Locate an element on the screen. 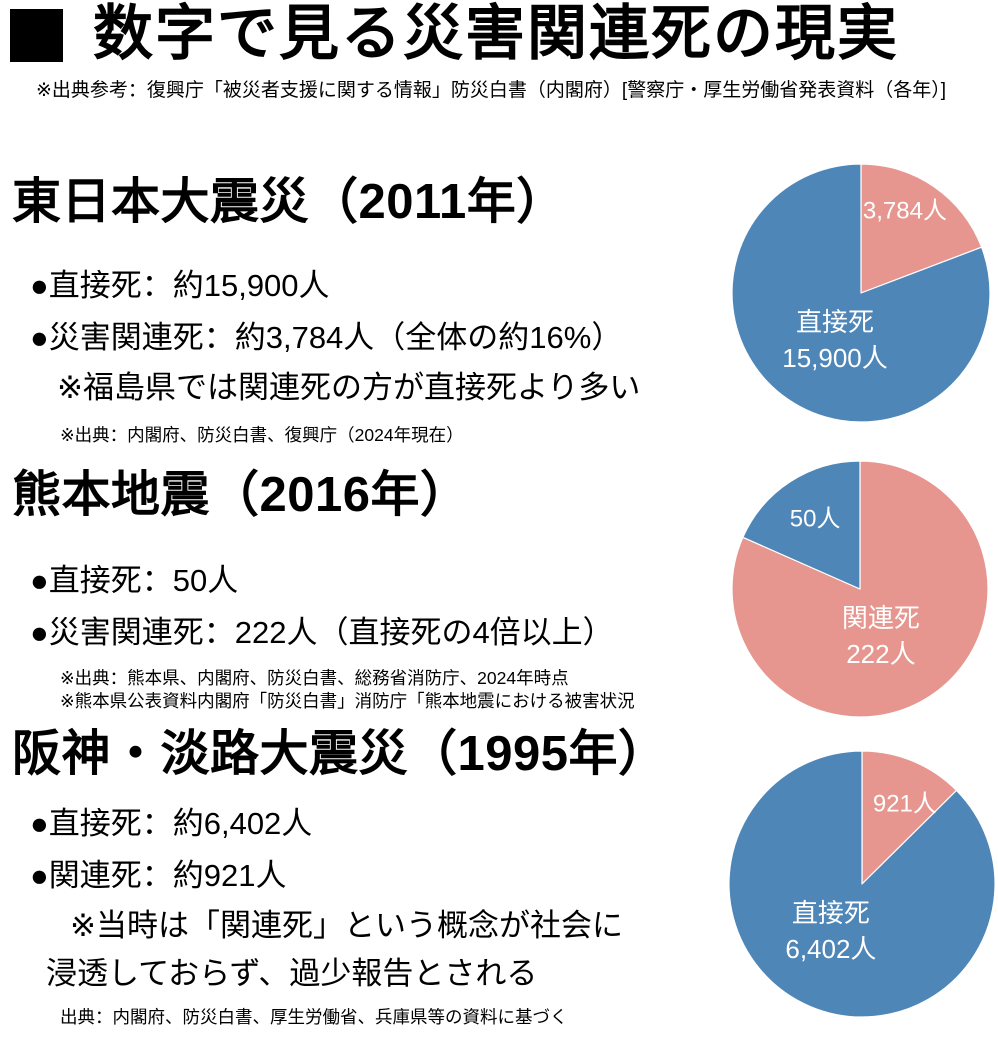 Image resolution: width=998 pixels, height=1054 pixels. note-line: ※当時は「関連死」という概念が社会に is located at coordinates (346, 925).